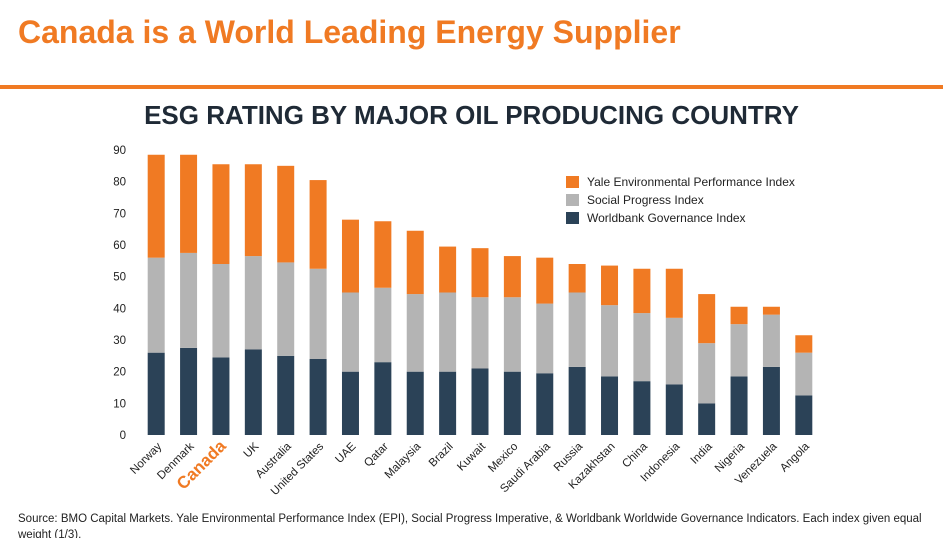  I want to click on bar-malaysia-yale-environmental-performance-index, so click(415, 262).